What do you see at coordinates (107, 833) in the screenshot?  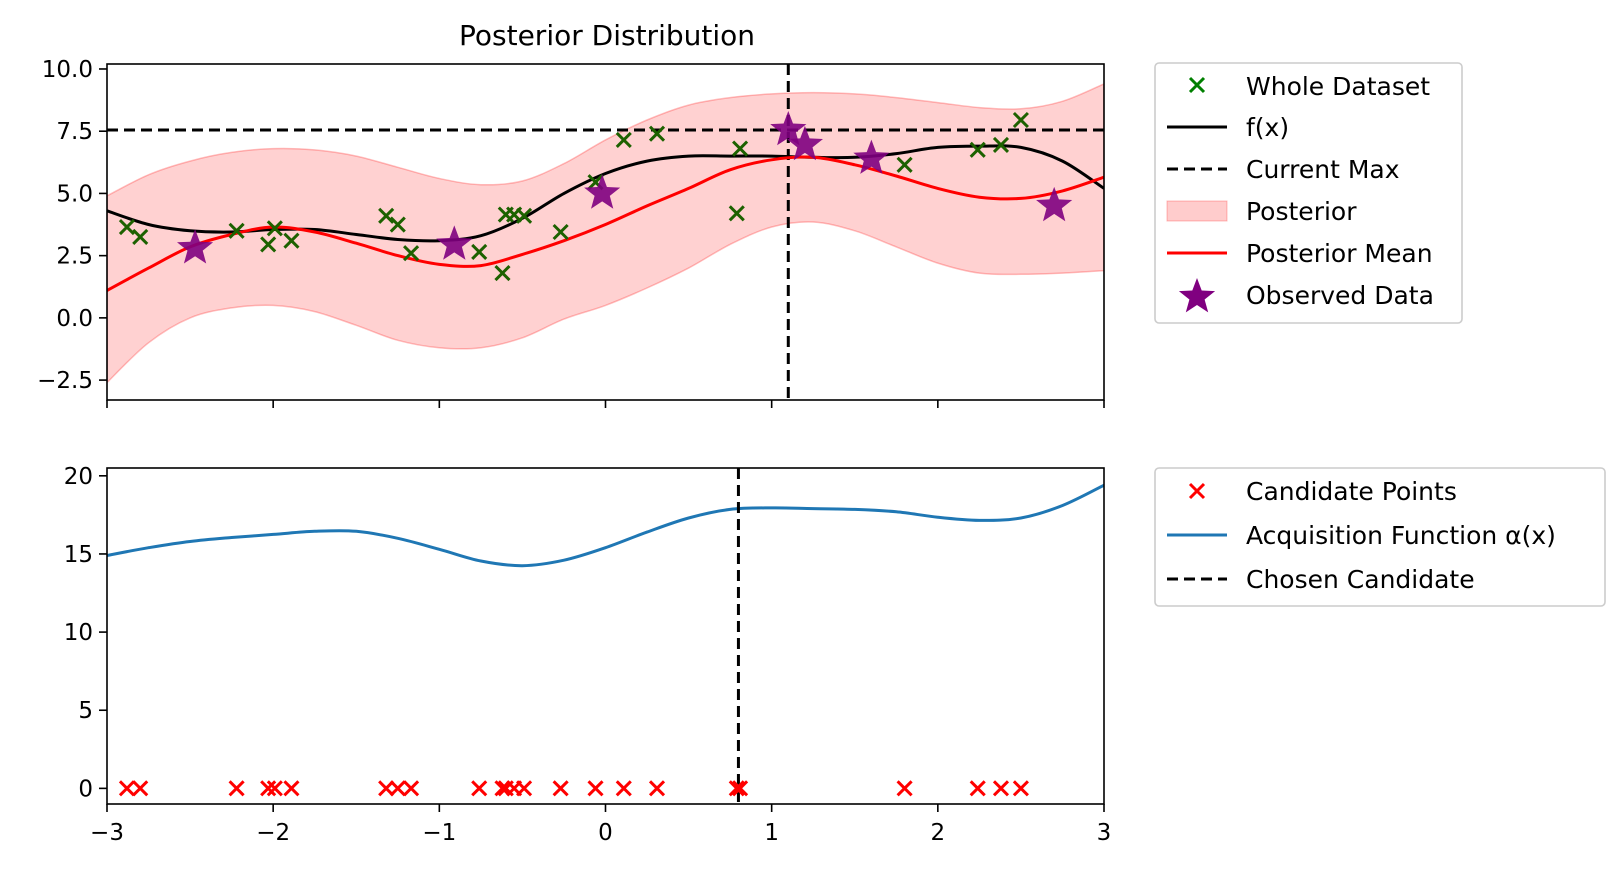 I see `x-tick-label: −3` at bounding box center [107, 833].